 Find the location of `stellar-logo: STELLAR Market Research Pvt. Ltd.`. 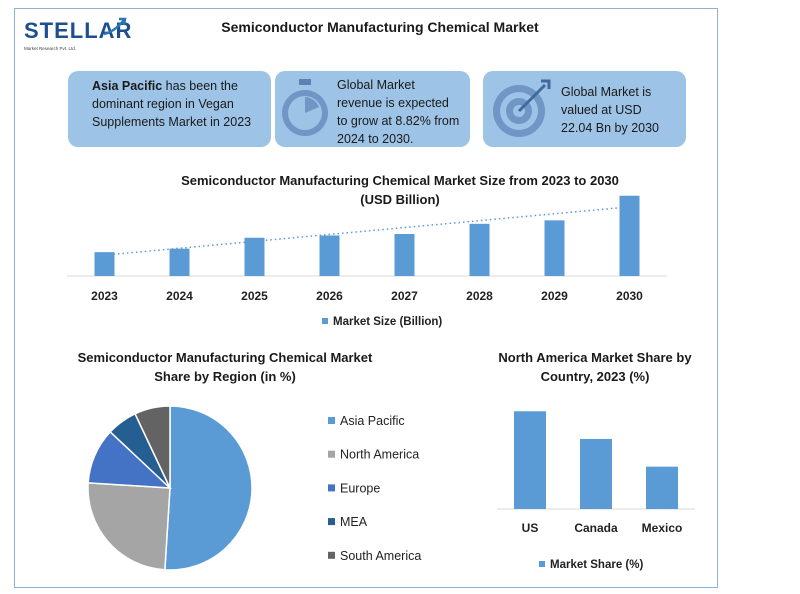

stellar-logo: STELLAR Market Research Pvt. Ltd. is located at coordinates (77, 36).